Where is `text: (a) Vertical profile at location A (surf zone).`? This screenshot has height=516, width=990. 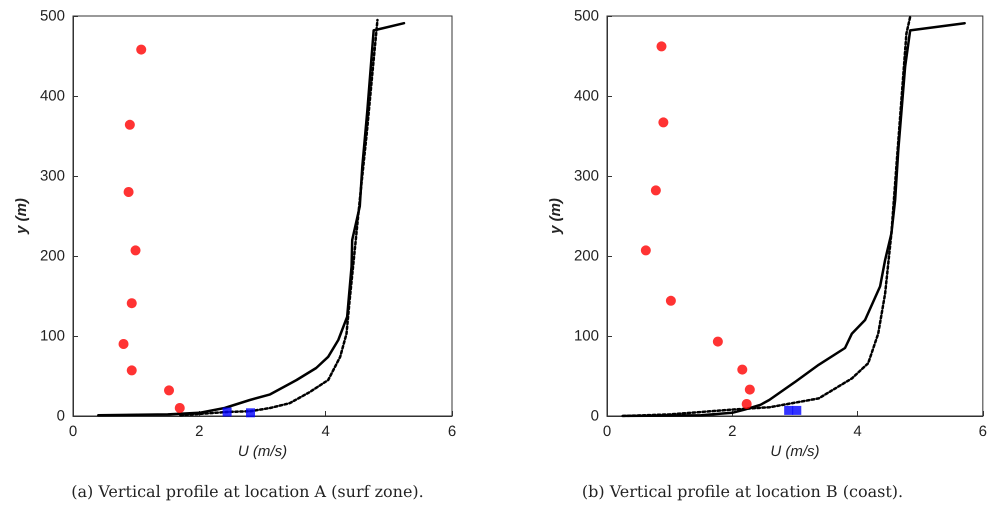 text: (a) Vertical profile at location A (surf zone). is located at coordinates (247, 491).